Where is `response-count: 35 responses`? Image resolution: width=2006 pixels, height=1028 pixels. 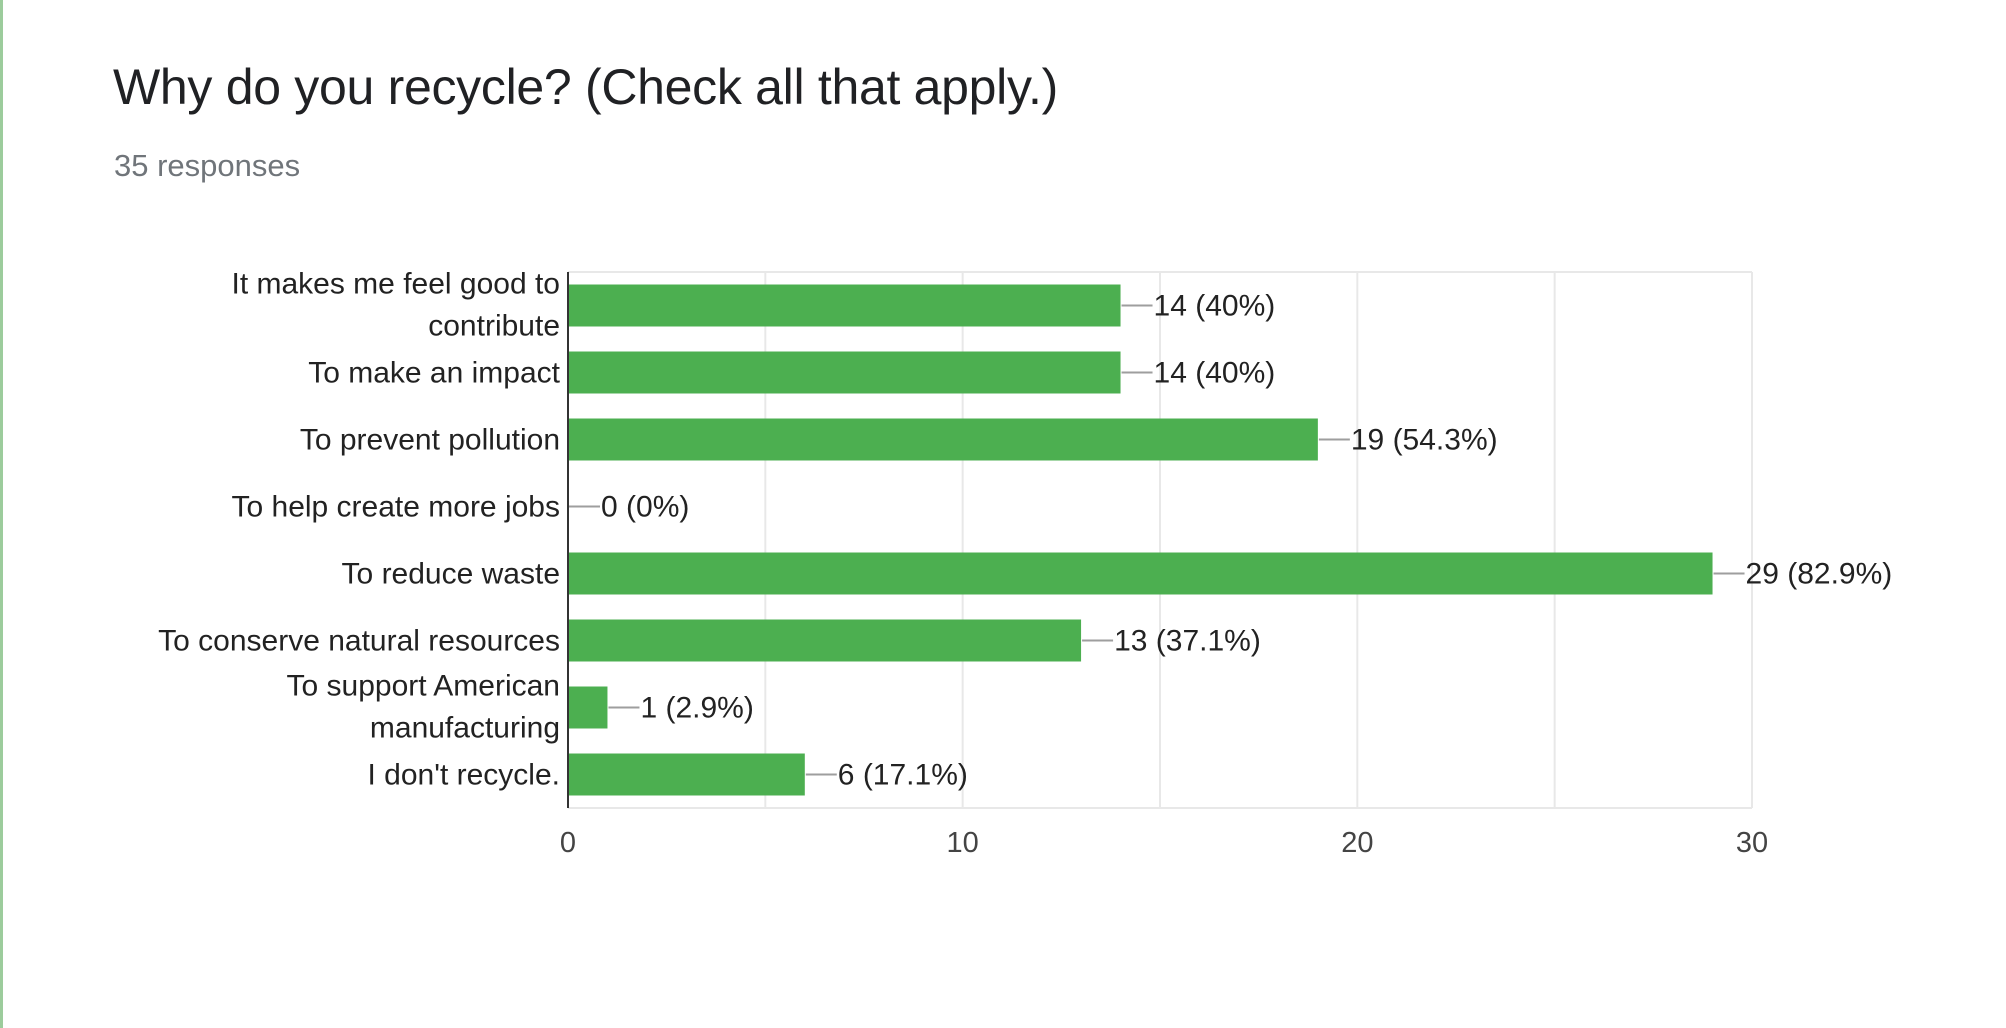 response-count: 35 responses is located at coordinates (207, 165).